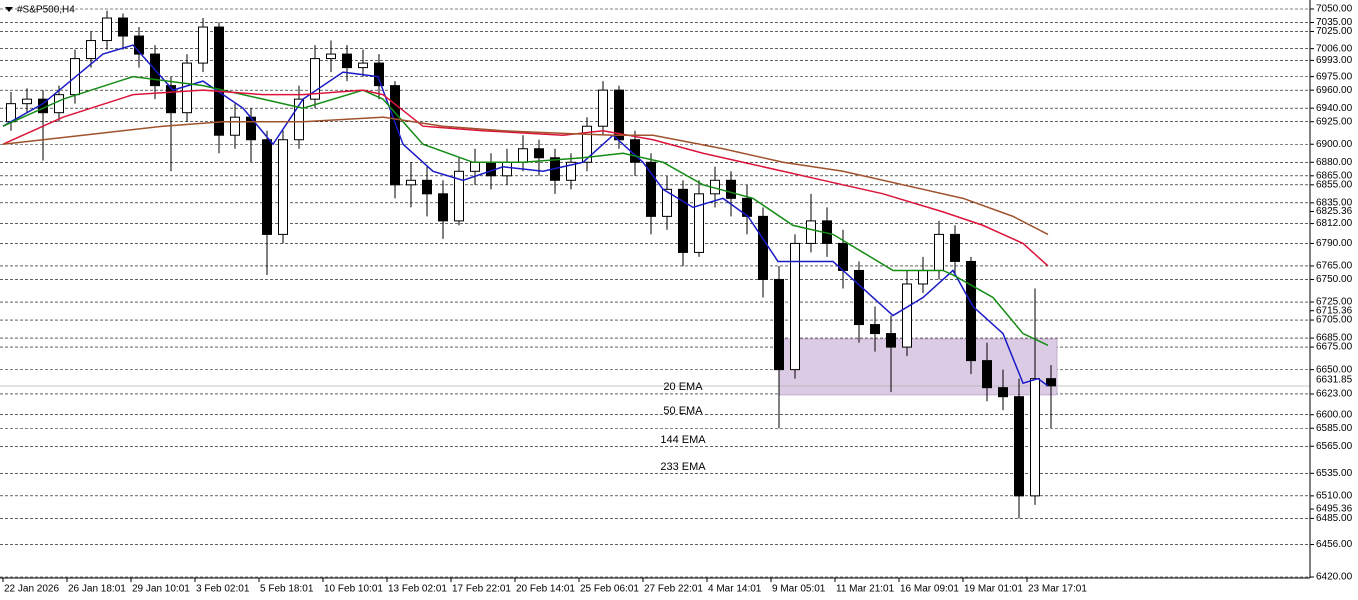 This screenshot has width=1358, height=600. Describe the element at coordinates (865, 589) in the screenshot. I see `x-tick-label: 11 Mar 21:01` at that location.